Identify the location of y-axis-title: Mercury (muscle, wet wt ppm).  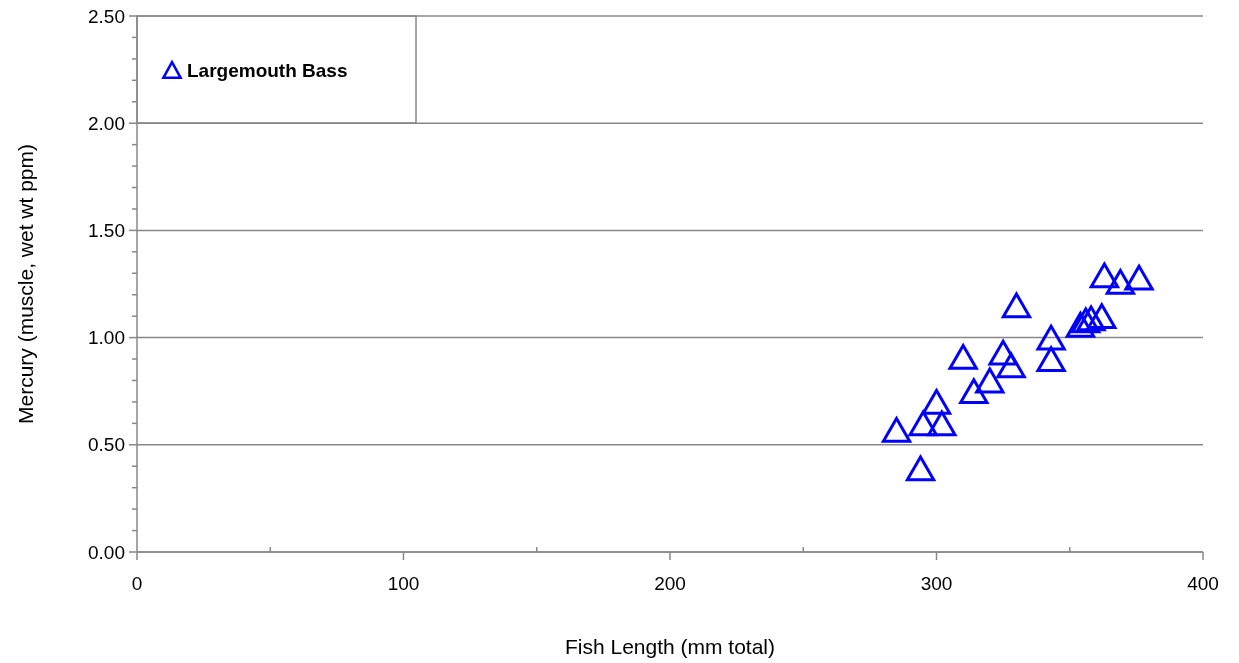
(25, 284).